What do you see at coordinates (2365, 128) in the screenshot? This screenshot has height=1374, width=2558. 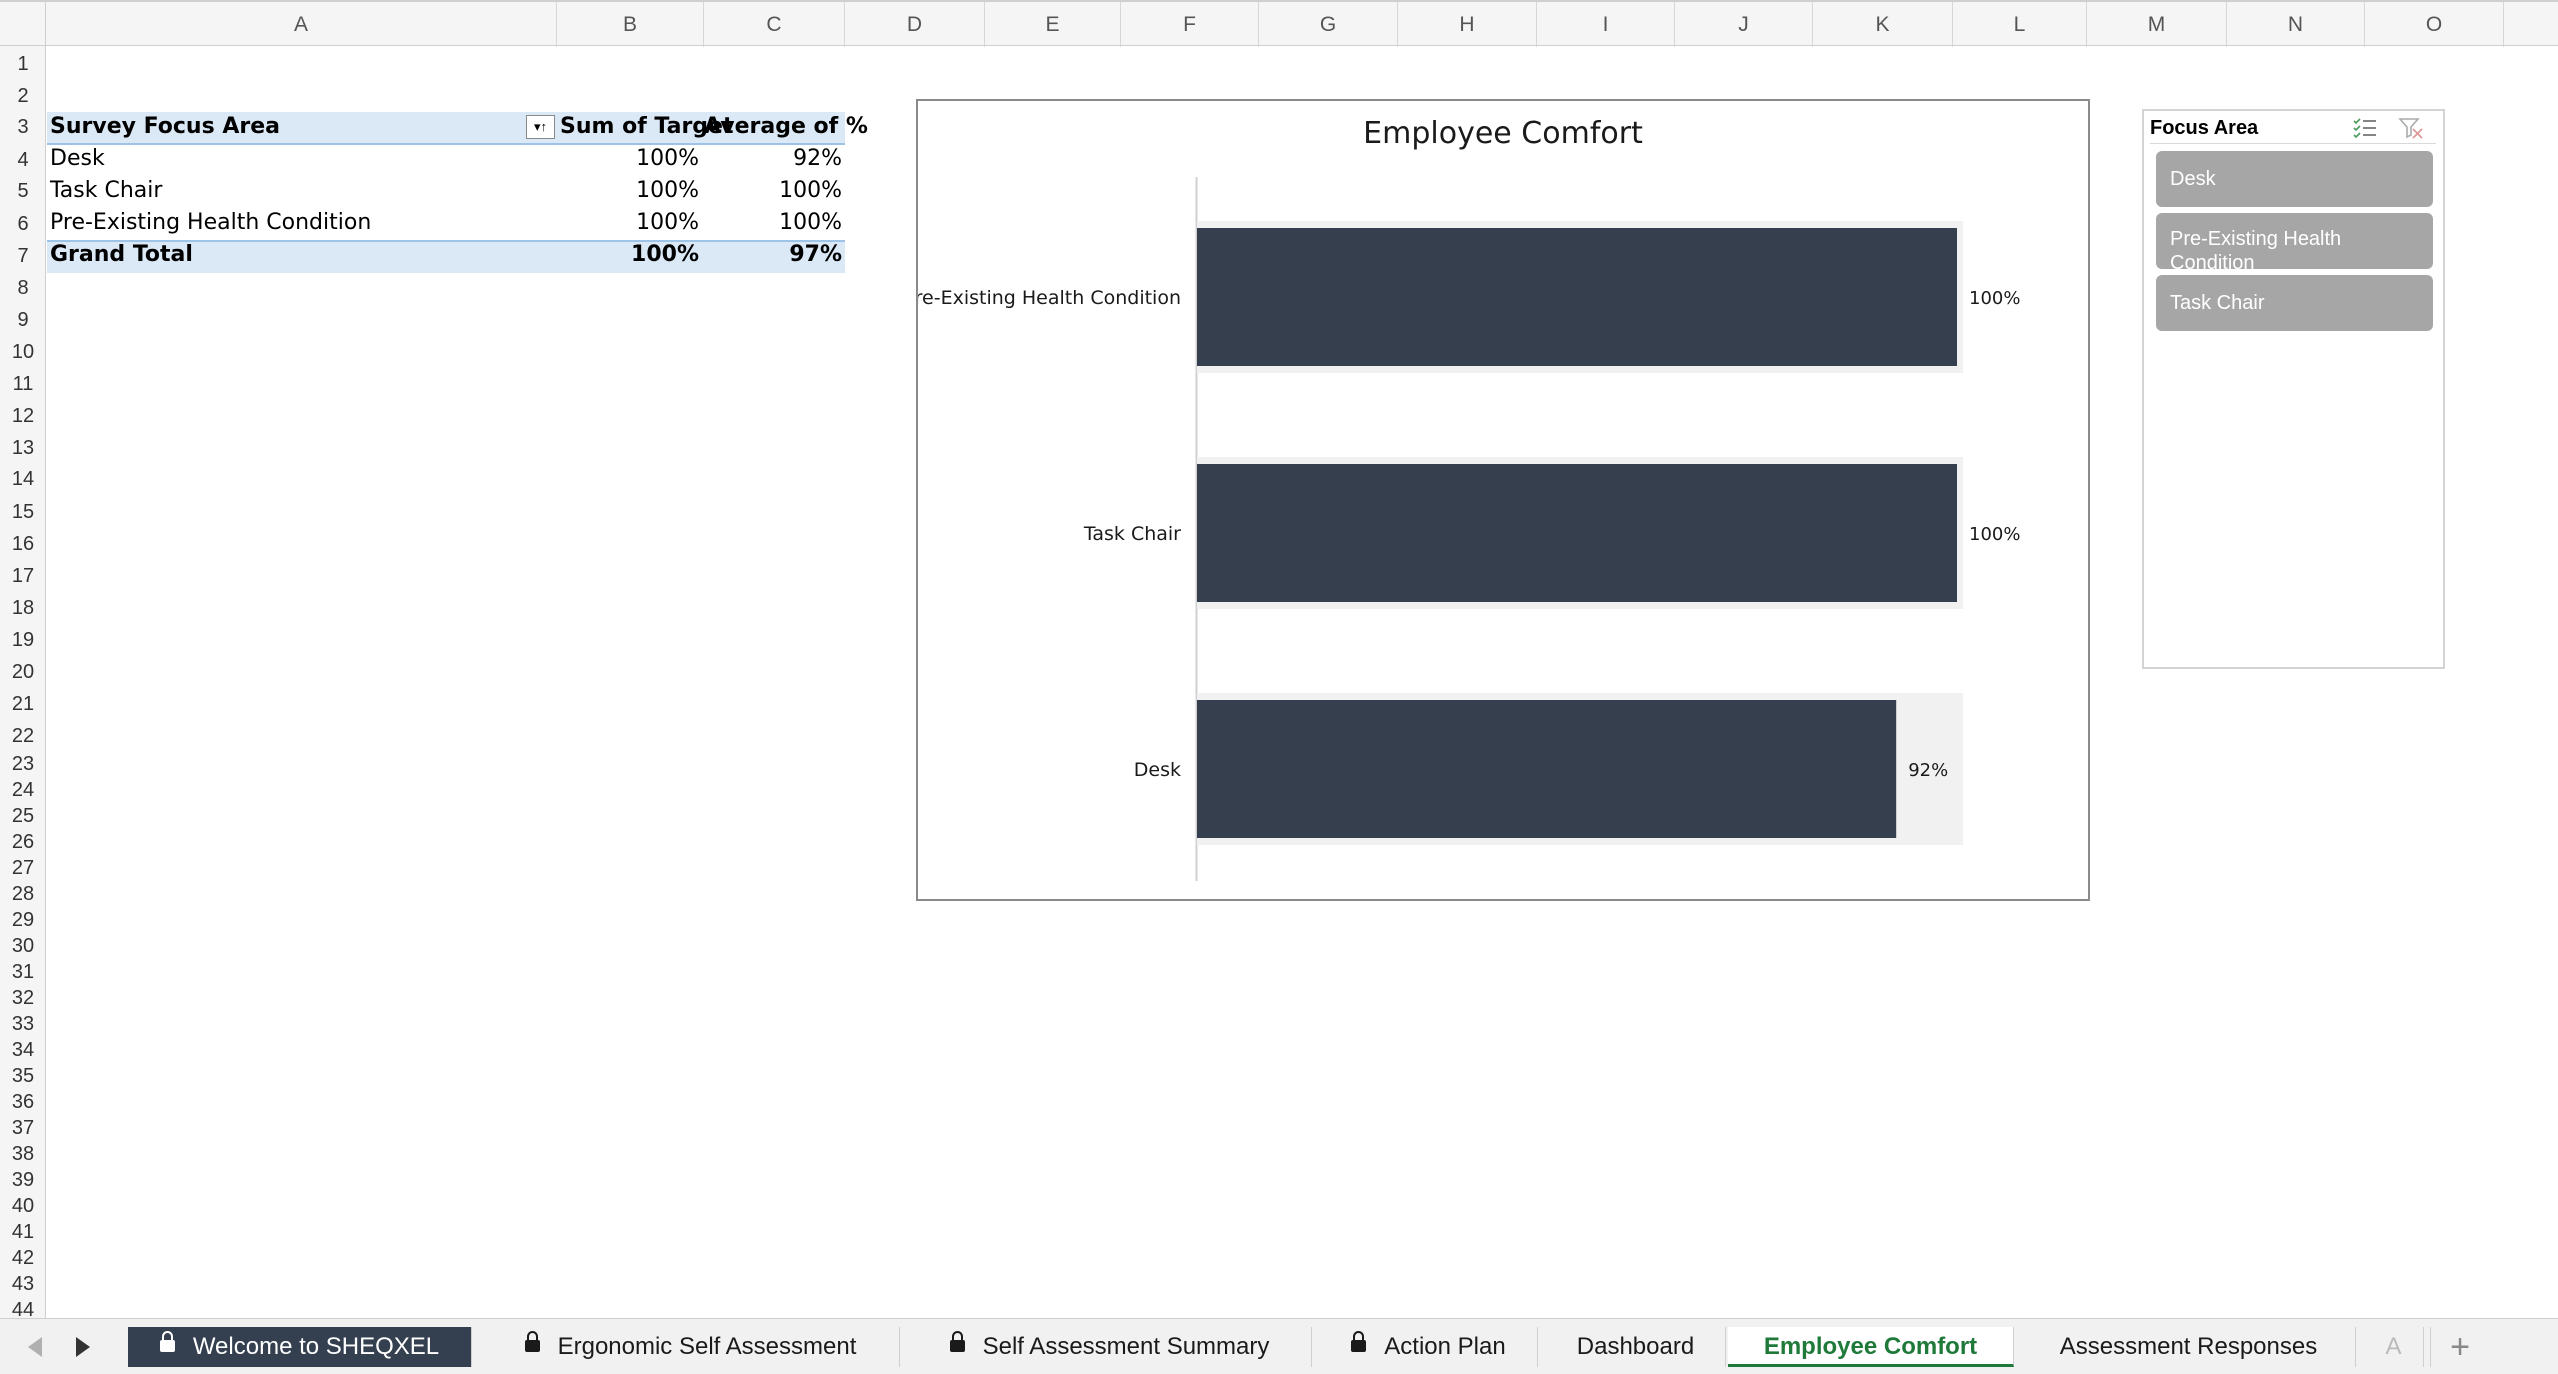 I see `multi-select-icon` at bounding box center [2365, 128].